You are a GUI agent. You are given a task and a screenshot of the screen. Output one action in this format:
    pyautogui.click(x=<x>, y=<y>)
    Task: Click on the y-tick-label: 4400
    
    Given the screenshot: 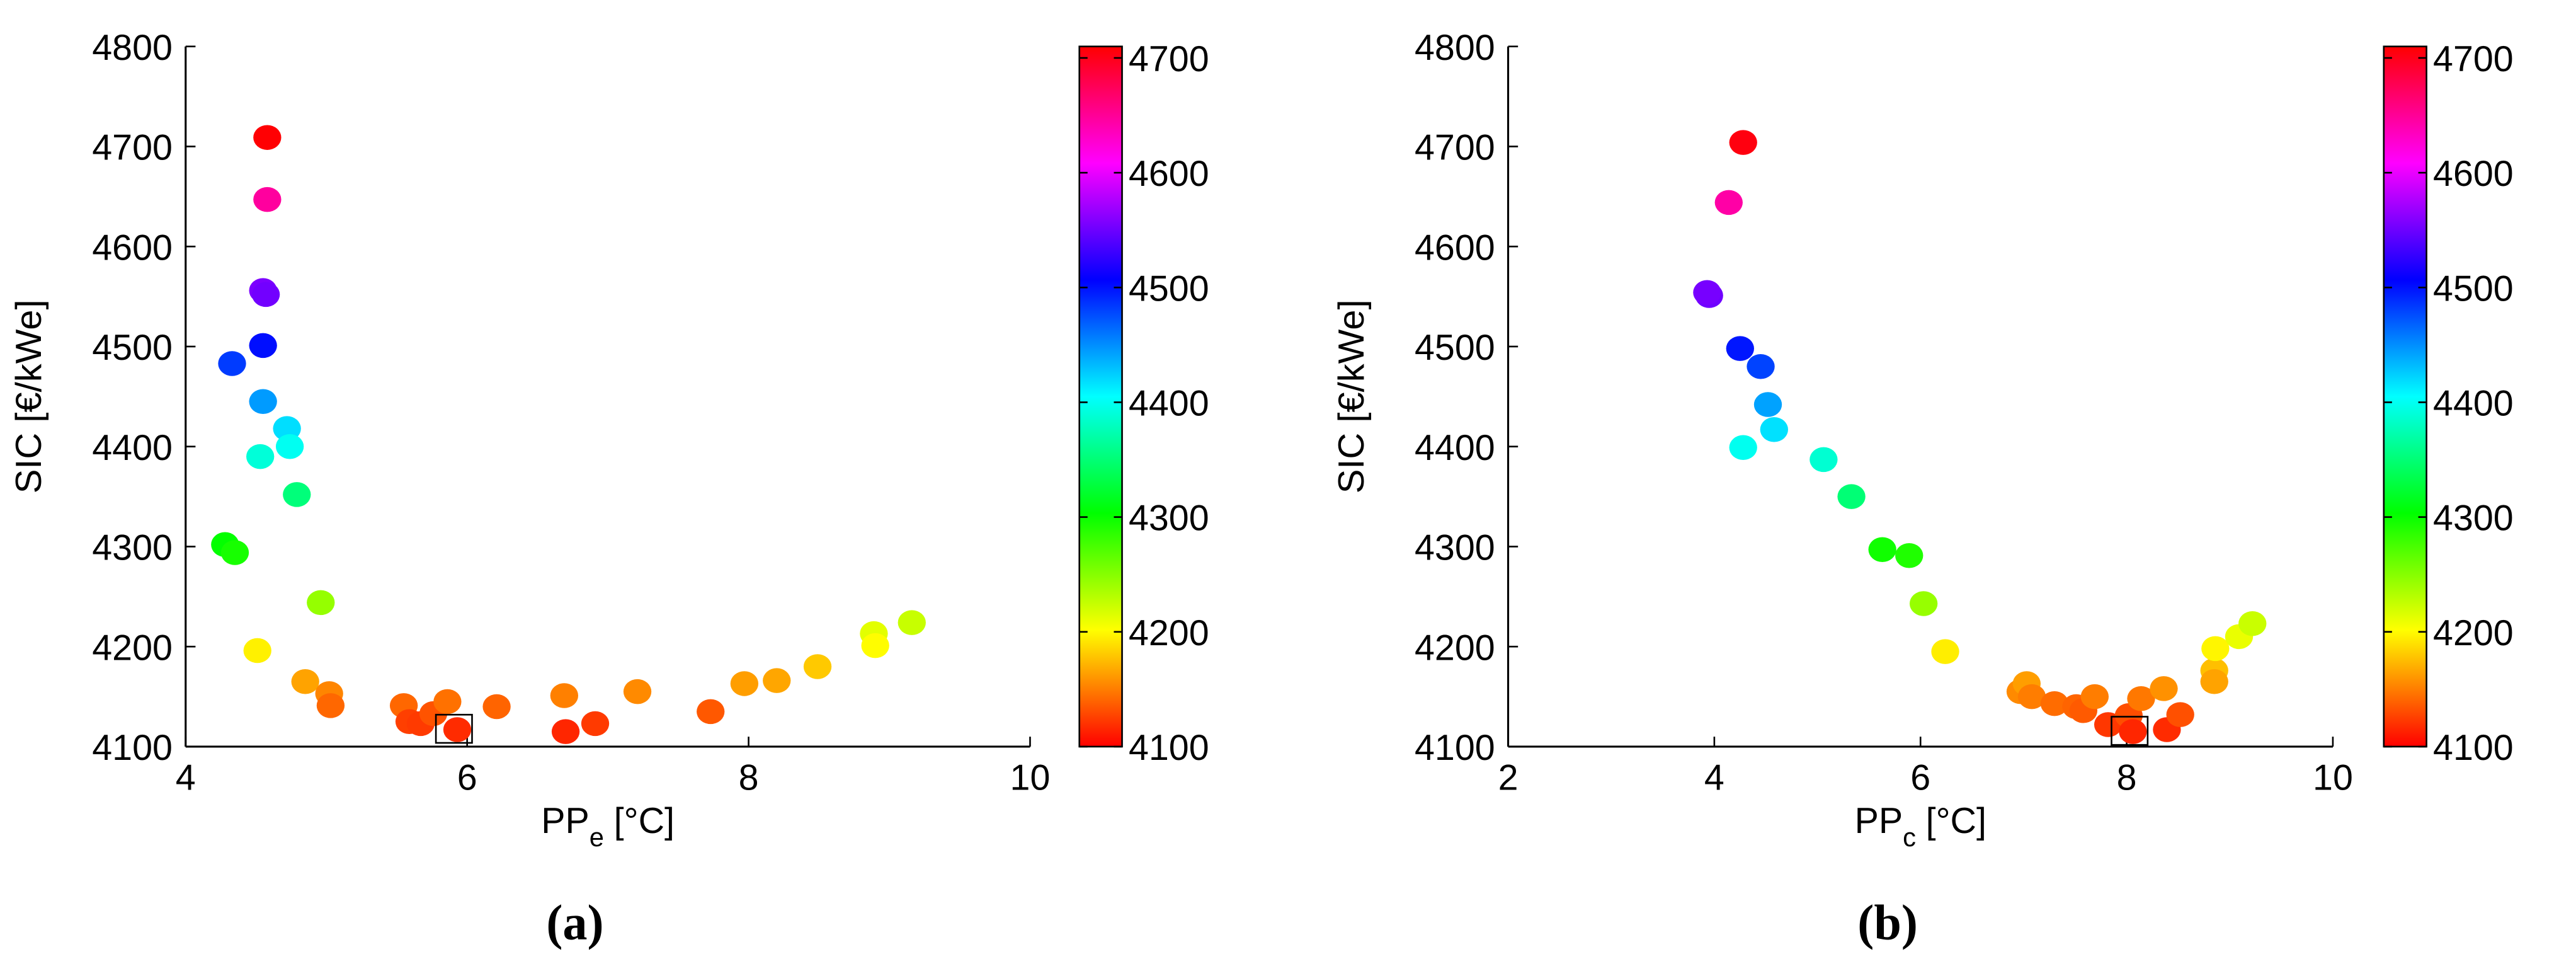 What is the action you would take?
    pyautogui.click(x=1455, y=448)
    